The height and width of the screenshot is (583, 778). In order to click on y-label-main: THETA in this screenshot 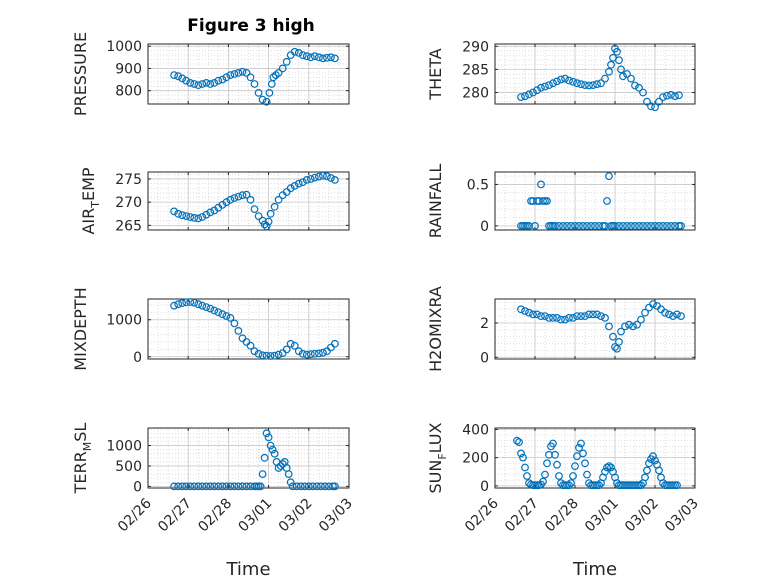, I will do `click(435, 74)`.